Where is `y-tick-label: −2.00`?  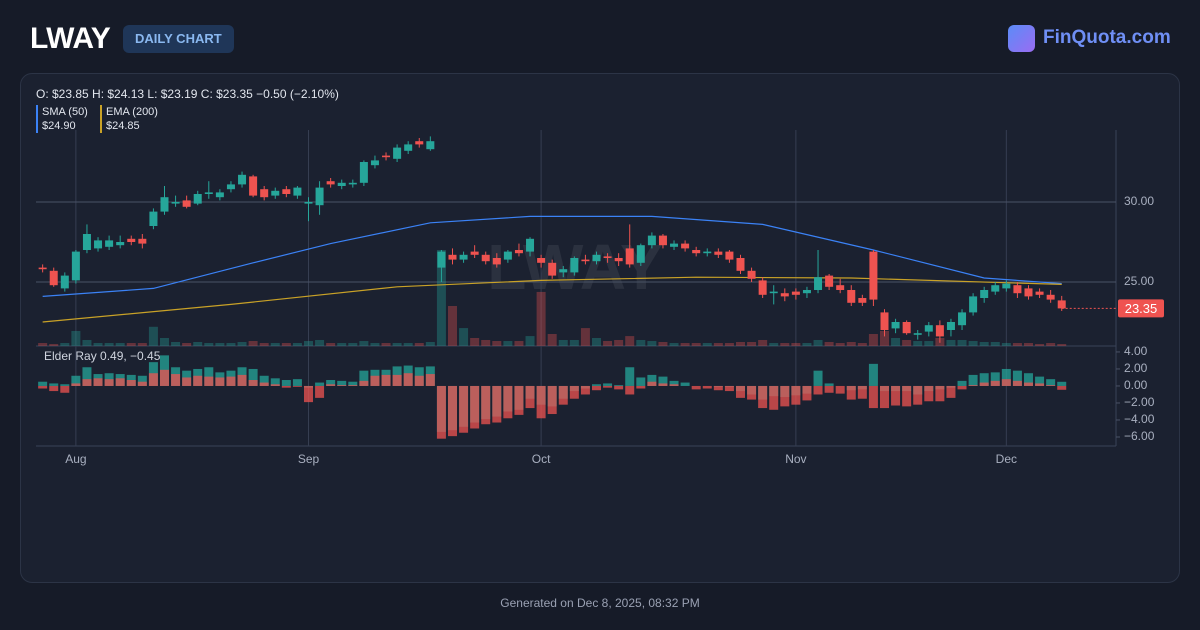
y-tick-label: −2.00 is located at coordinates (1139, 402).